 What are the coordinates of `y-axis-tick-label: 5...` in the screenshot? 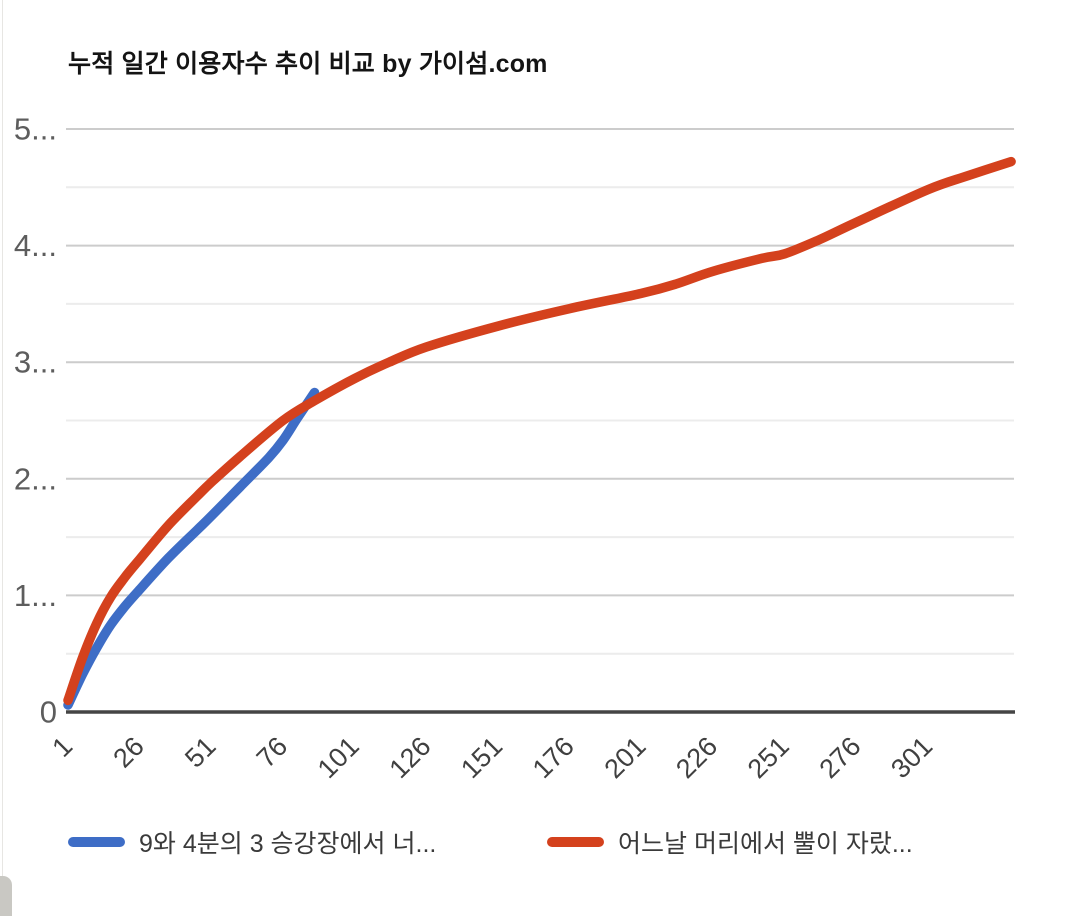 It's located at (35, 129).